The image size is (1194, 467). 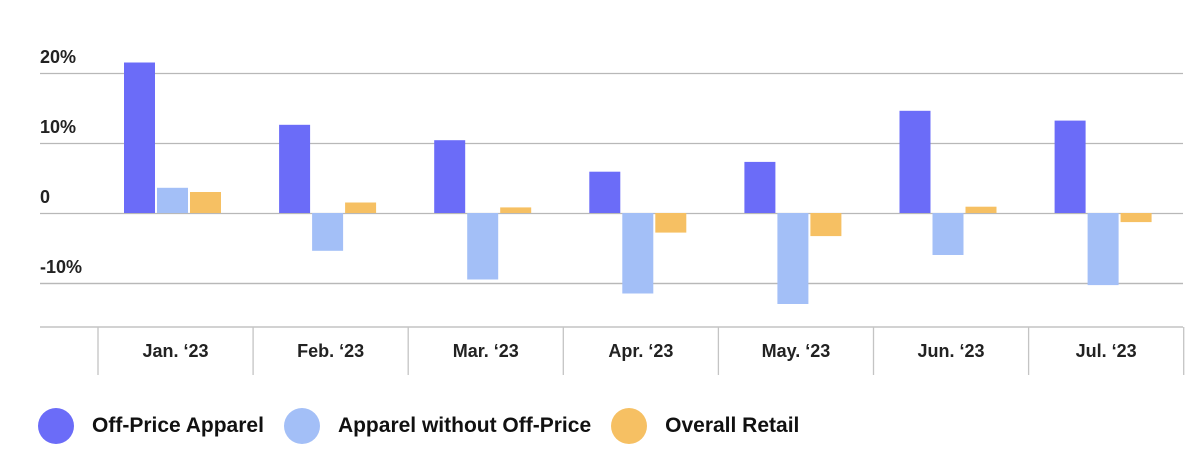 I want to click on y-tick-label: 0, so click(x=45, y=197).